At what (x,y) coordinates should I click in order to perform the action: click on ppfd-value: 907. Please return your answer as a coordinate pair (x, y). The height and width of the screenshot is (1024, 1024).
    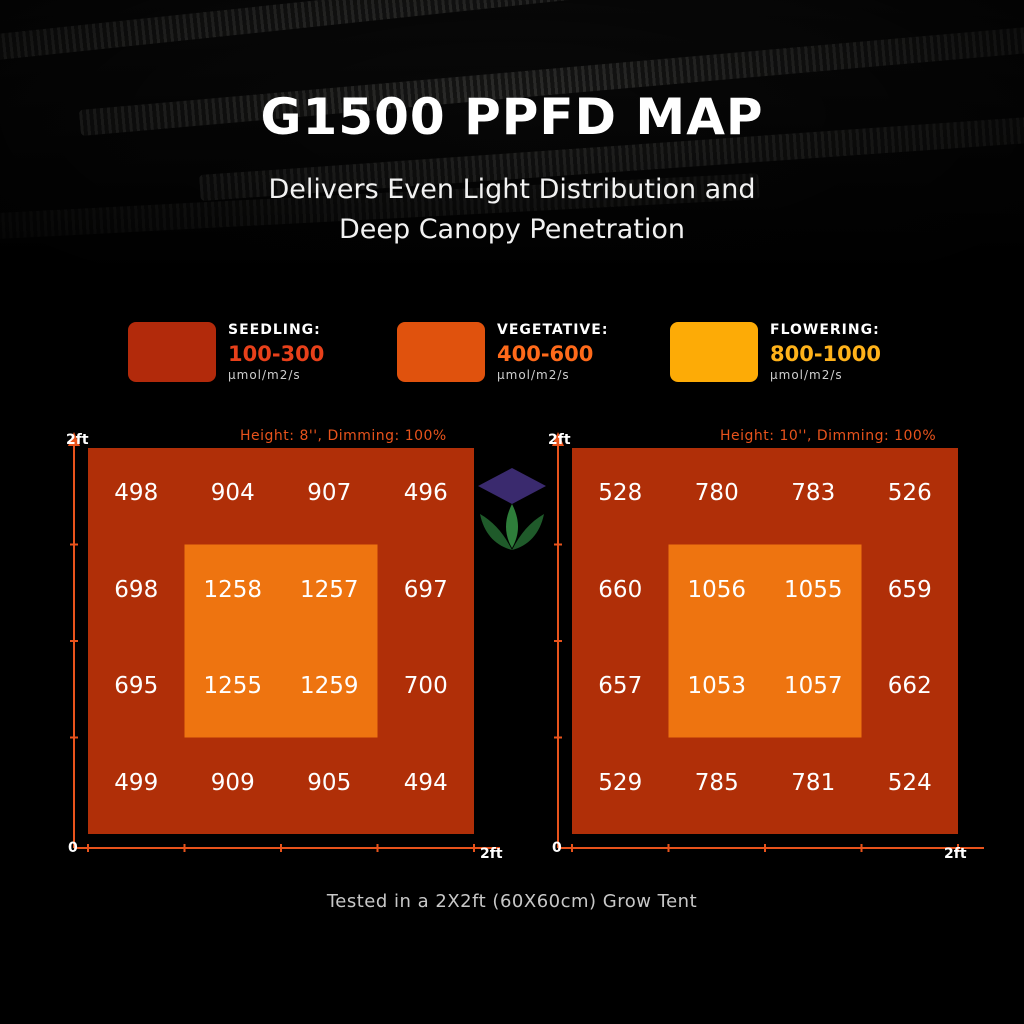
    Looking at the image, I should click on (329, 493).